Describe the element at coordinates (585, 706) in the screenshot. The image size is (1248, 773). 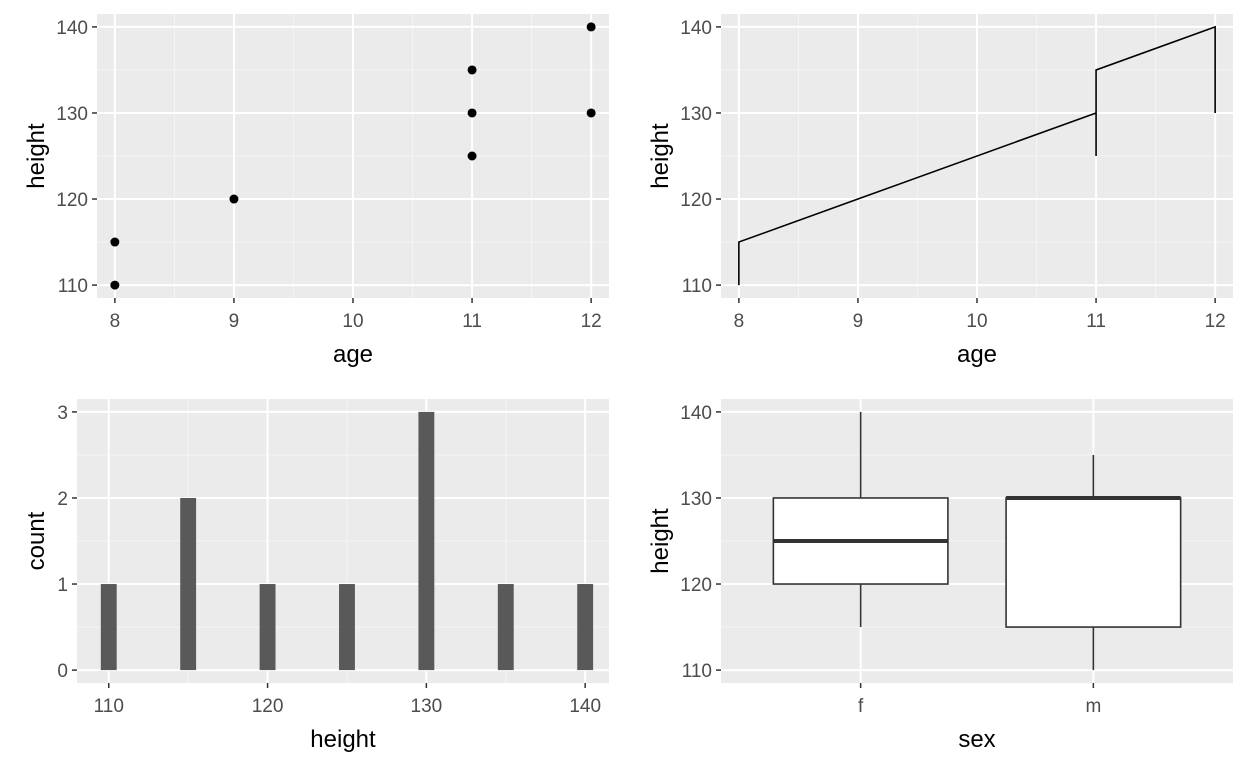
I see `x-tick-label: 140` at that location.